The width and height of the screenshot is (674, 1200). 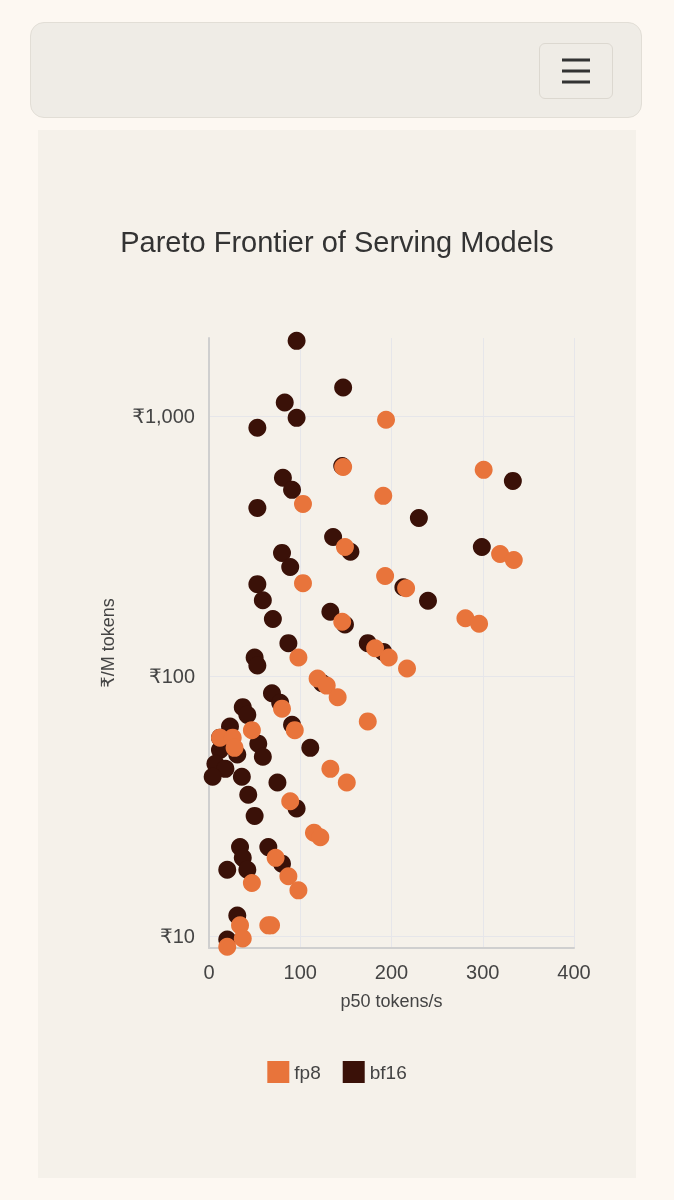 I want to click on x-tick-label: 0, so click(x=209, y=972).